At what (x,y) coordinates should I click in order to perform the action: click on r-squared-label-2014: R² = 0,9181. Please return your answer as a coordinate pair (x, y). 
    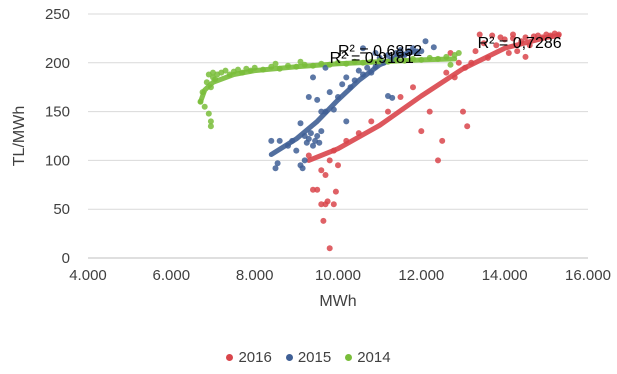
    Looking at the image, I should click on (372, 58).